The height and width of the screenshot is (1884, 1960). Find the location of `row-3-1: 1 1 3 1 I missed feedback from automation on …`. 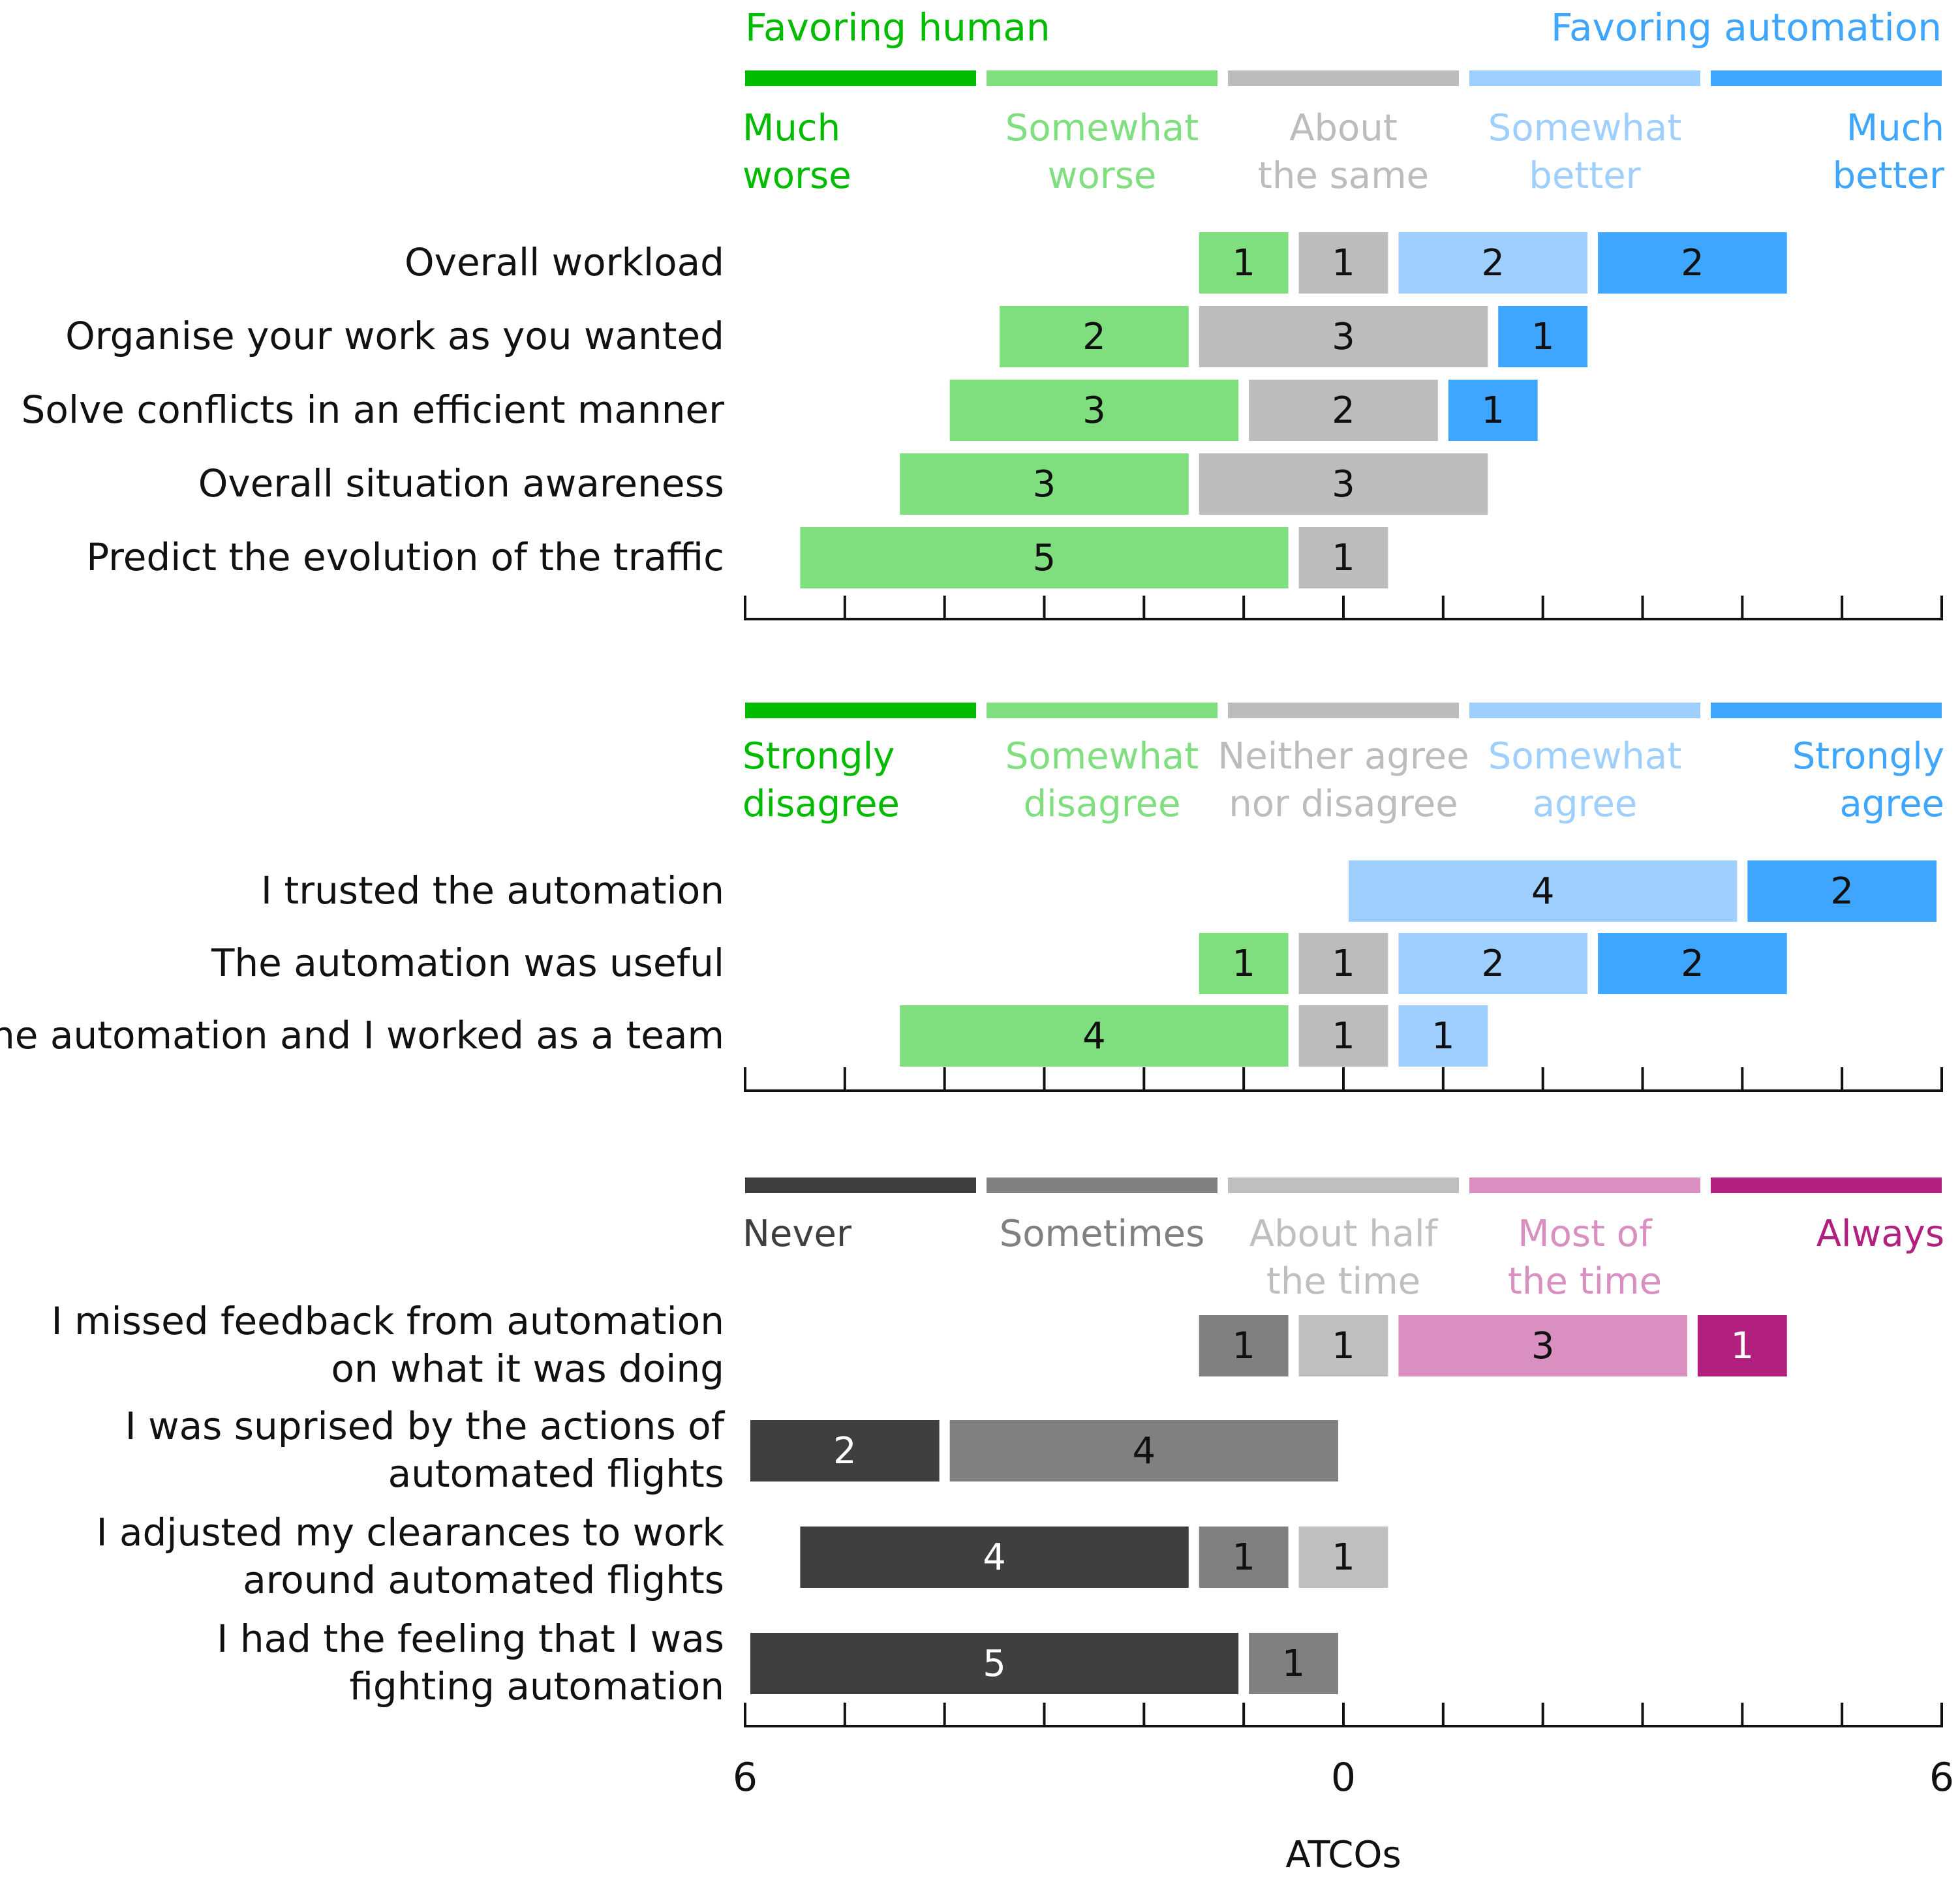

row-3-1: 1 1 3 1 I missed feedback from automation on … is located at coordinates (919, 1345).